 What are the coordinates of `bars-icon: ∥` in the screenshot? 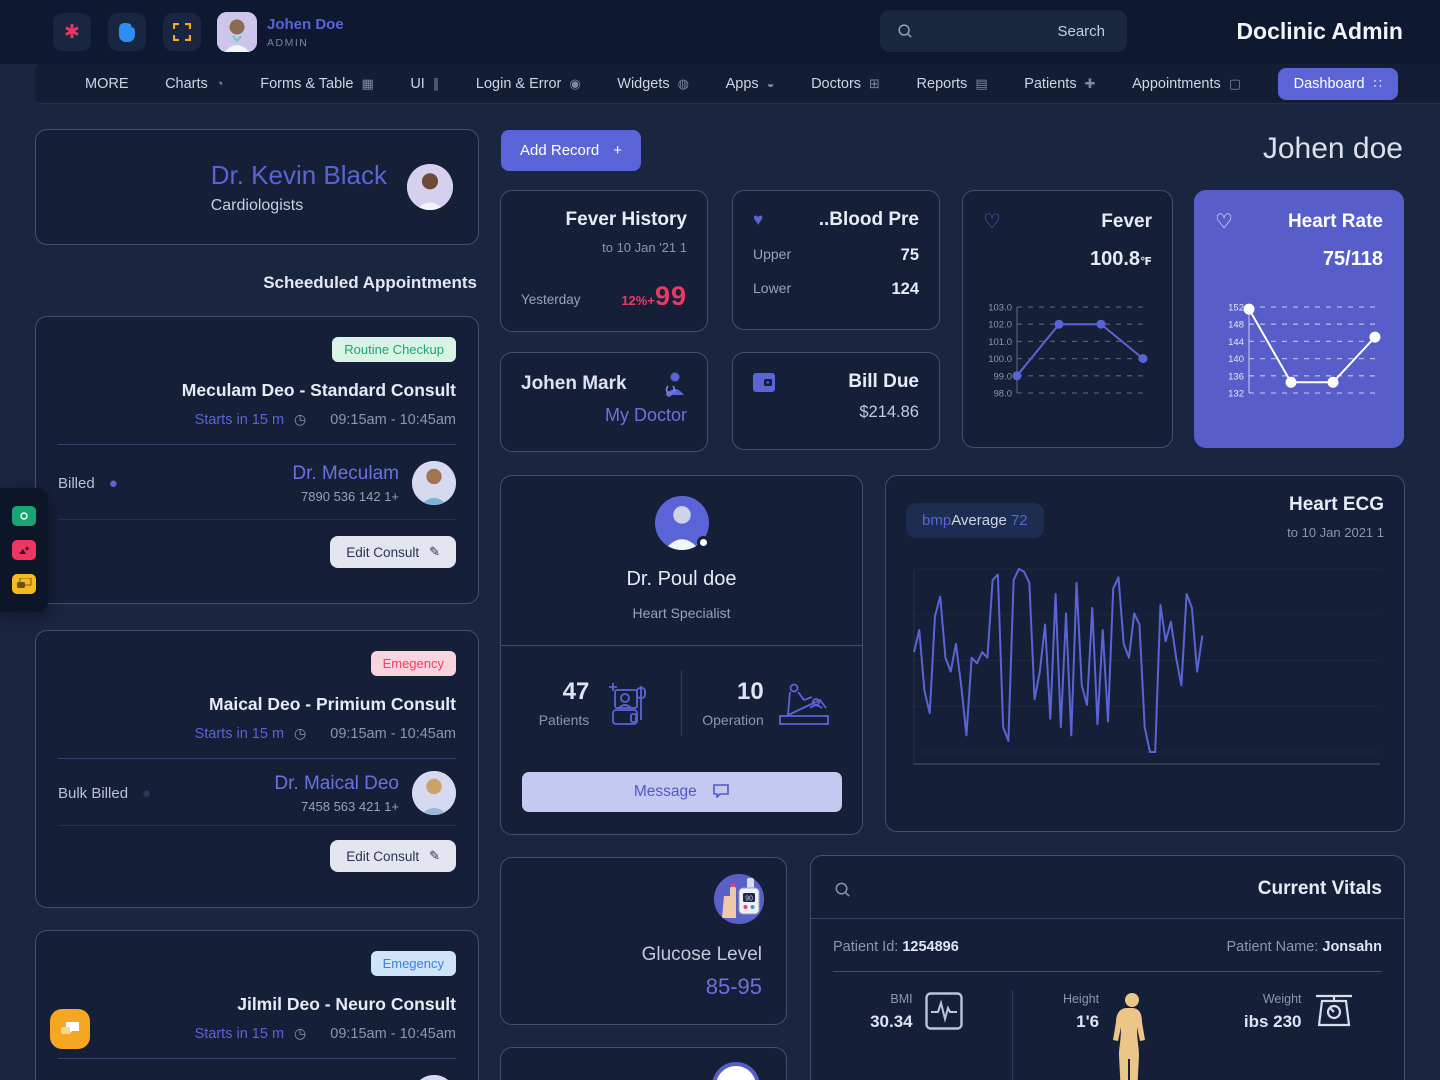 It's located at (436, 83).